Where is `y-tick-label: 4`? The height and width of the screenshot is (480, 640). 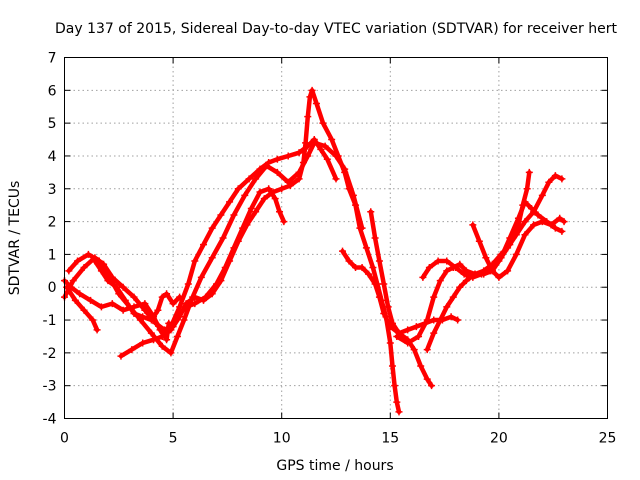 y-tick-label: 4 is located at coordinates (52, 157).